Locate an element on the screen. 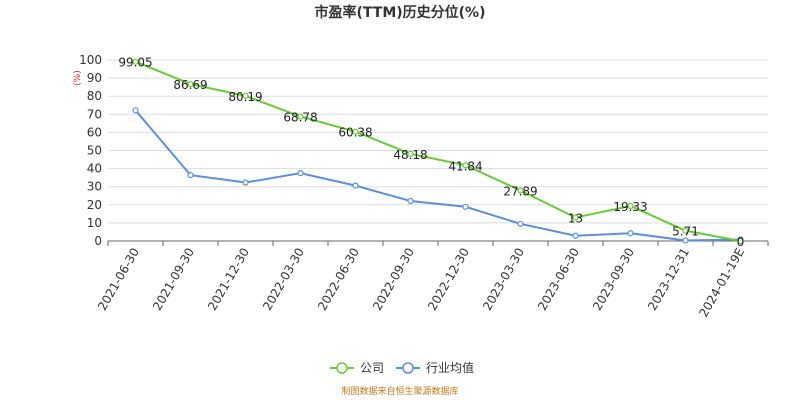 This screenshot has height=400, width=800. data-label: 99.05 is located at coordinates (135, 63).